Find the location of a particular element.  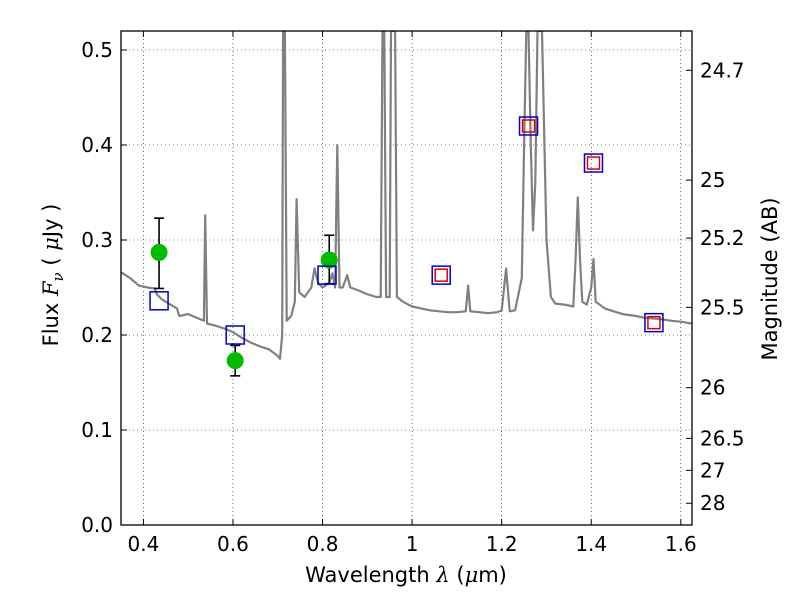

y2-tick-label: 28 is located at coordinates (712, 503).